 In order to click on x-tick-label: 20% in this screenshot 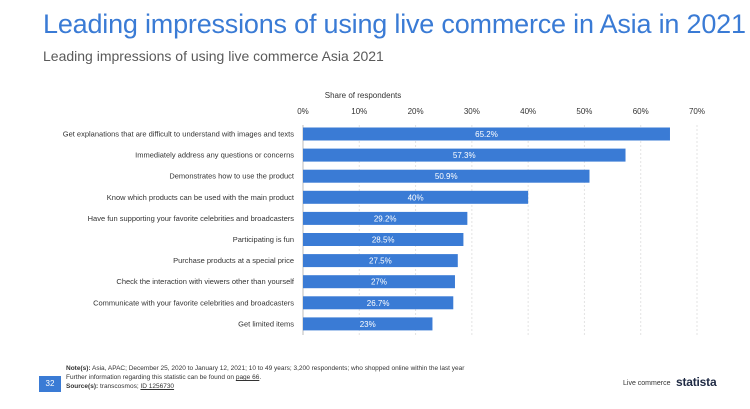, I will do `click(416, 111)`.